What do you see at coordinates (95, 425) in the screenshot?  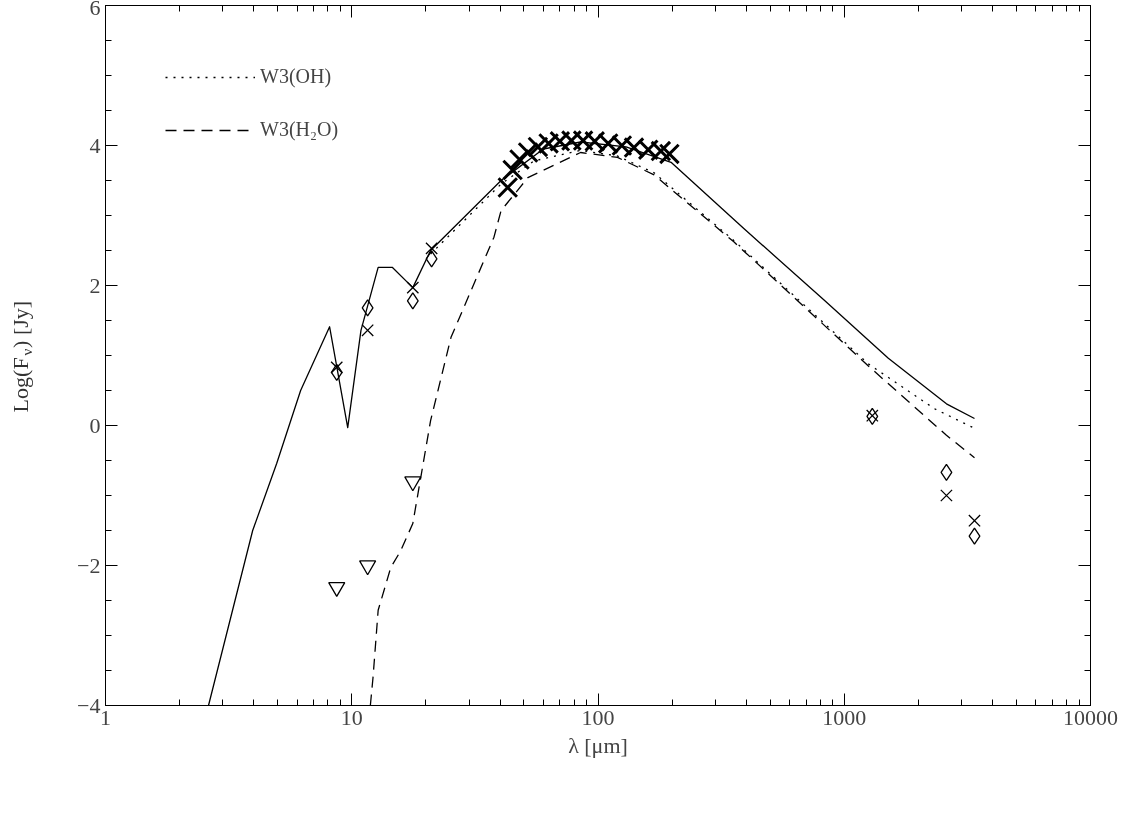 I see `y-tick-label: 0` at bounding box center [95, 425].